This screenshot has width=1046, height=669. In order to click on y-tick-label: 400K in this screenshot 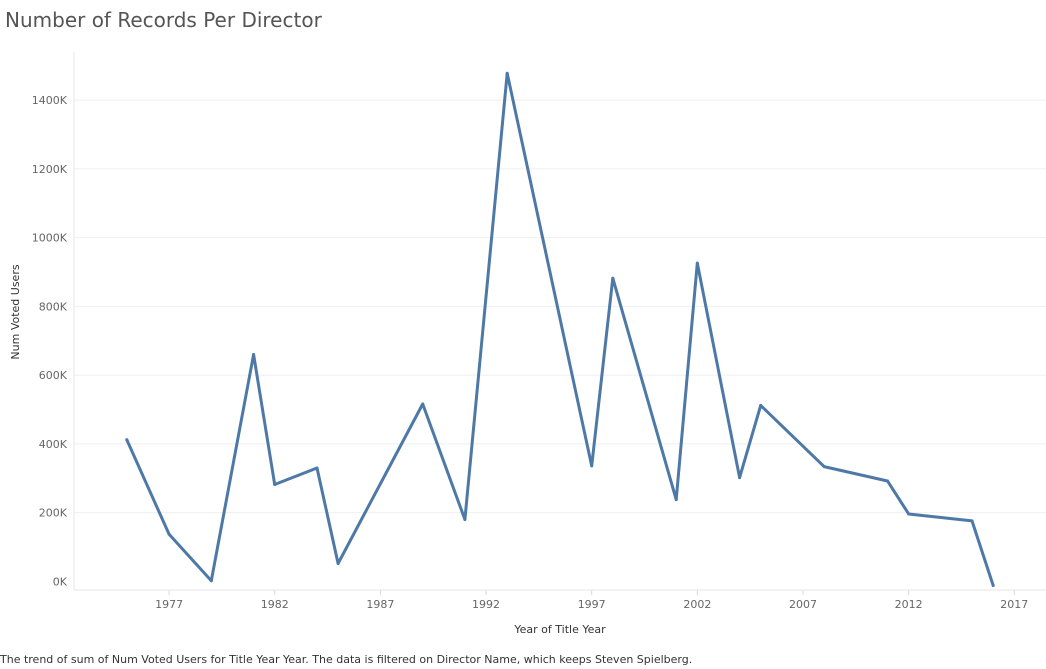, I will do `click(53, 444)`.